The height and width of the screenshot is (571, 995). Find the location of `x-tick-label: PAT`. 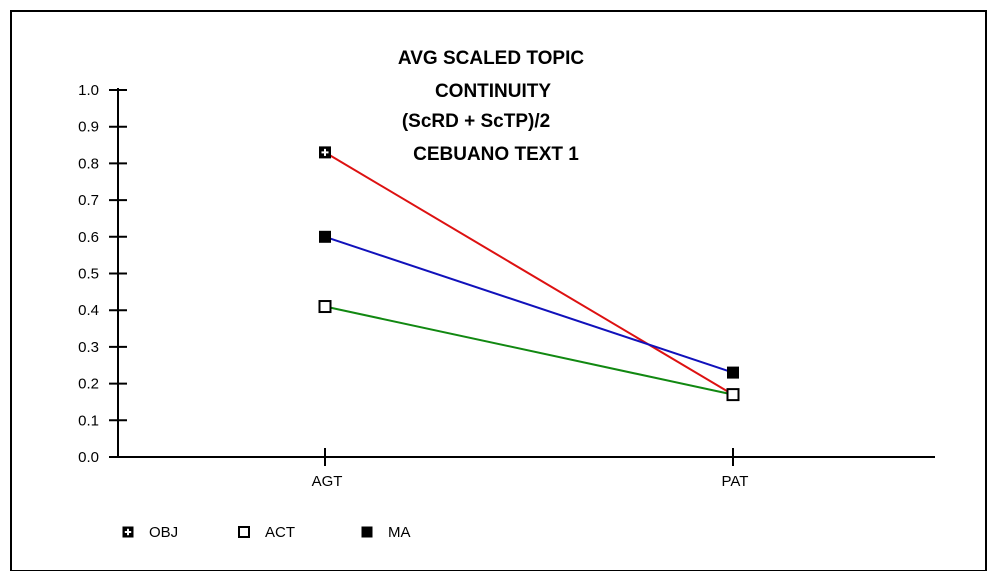

x-tick-label: PAT is located at coordinates (735, 481).